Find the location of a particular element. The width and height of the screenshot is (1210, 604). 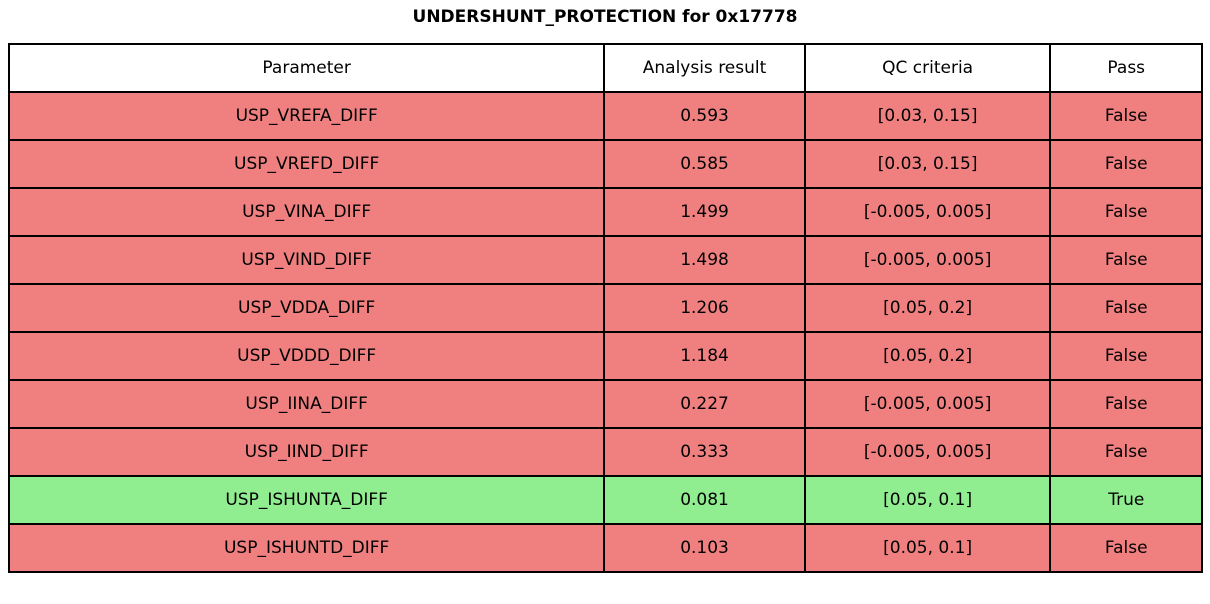

page-title: UNDERSHUNT_PROTECTION for 0x17778 is located at coordinates (605, 17).